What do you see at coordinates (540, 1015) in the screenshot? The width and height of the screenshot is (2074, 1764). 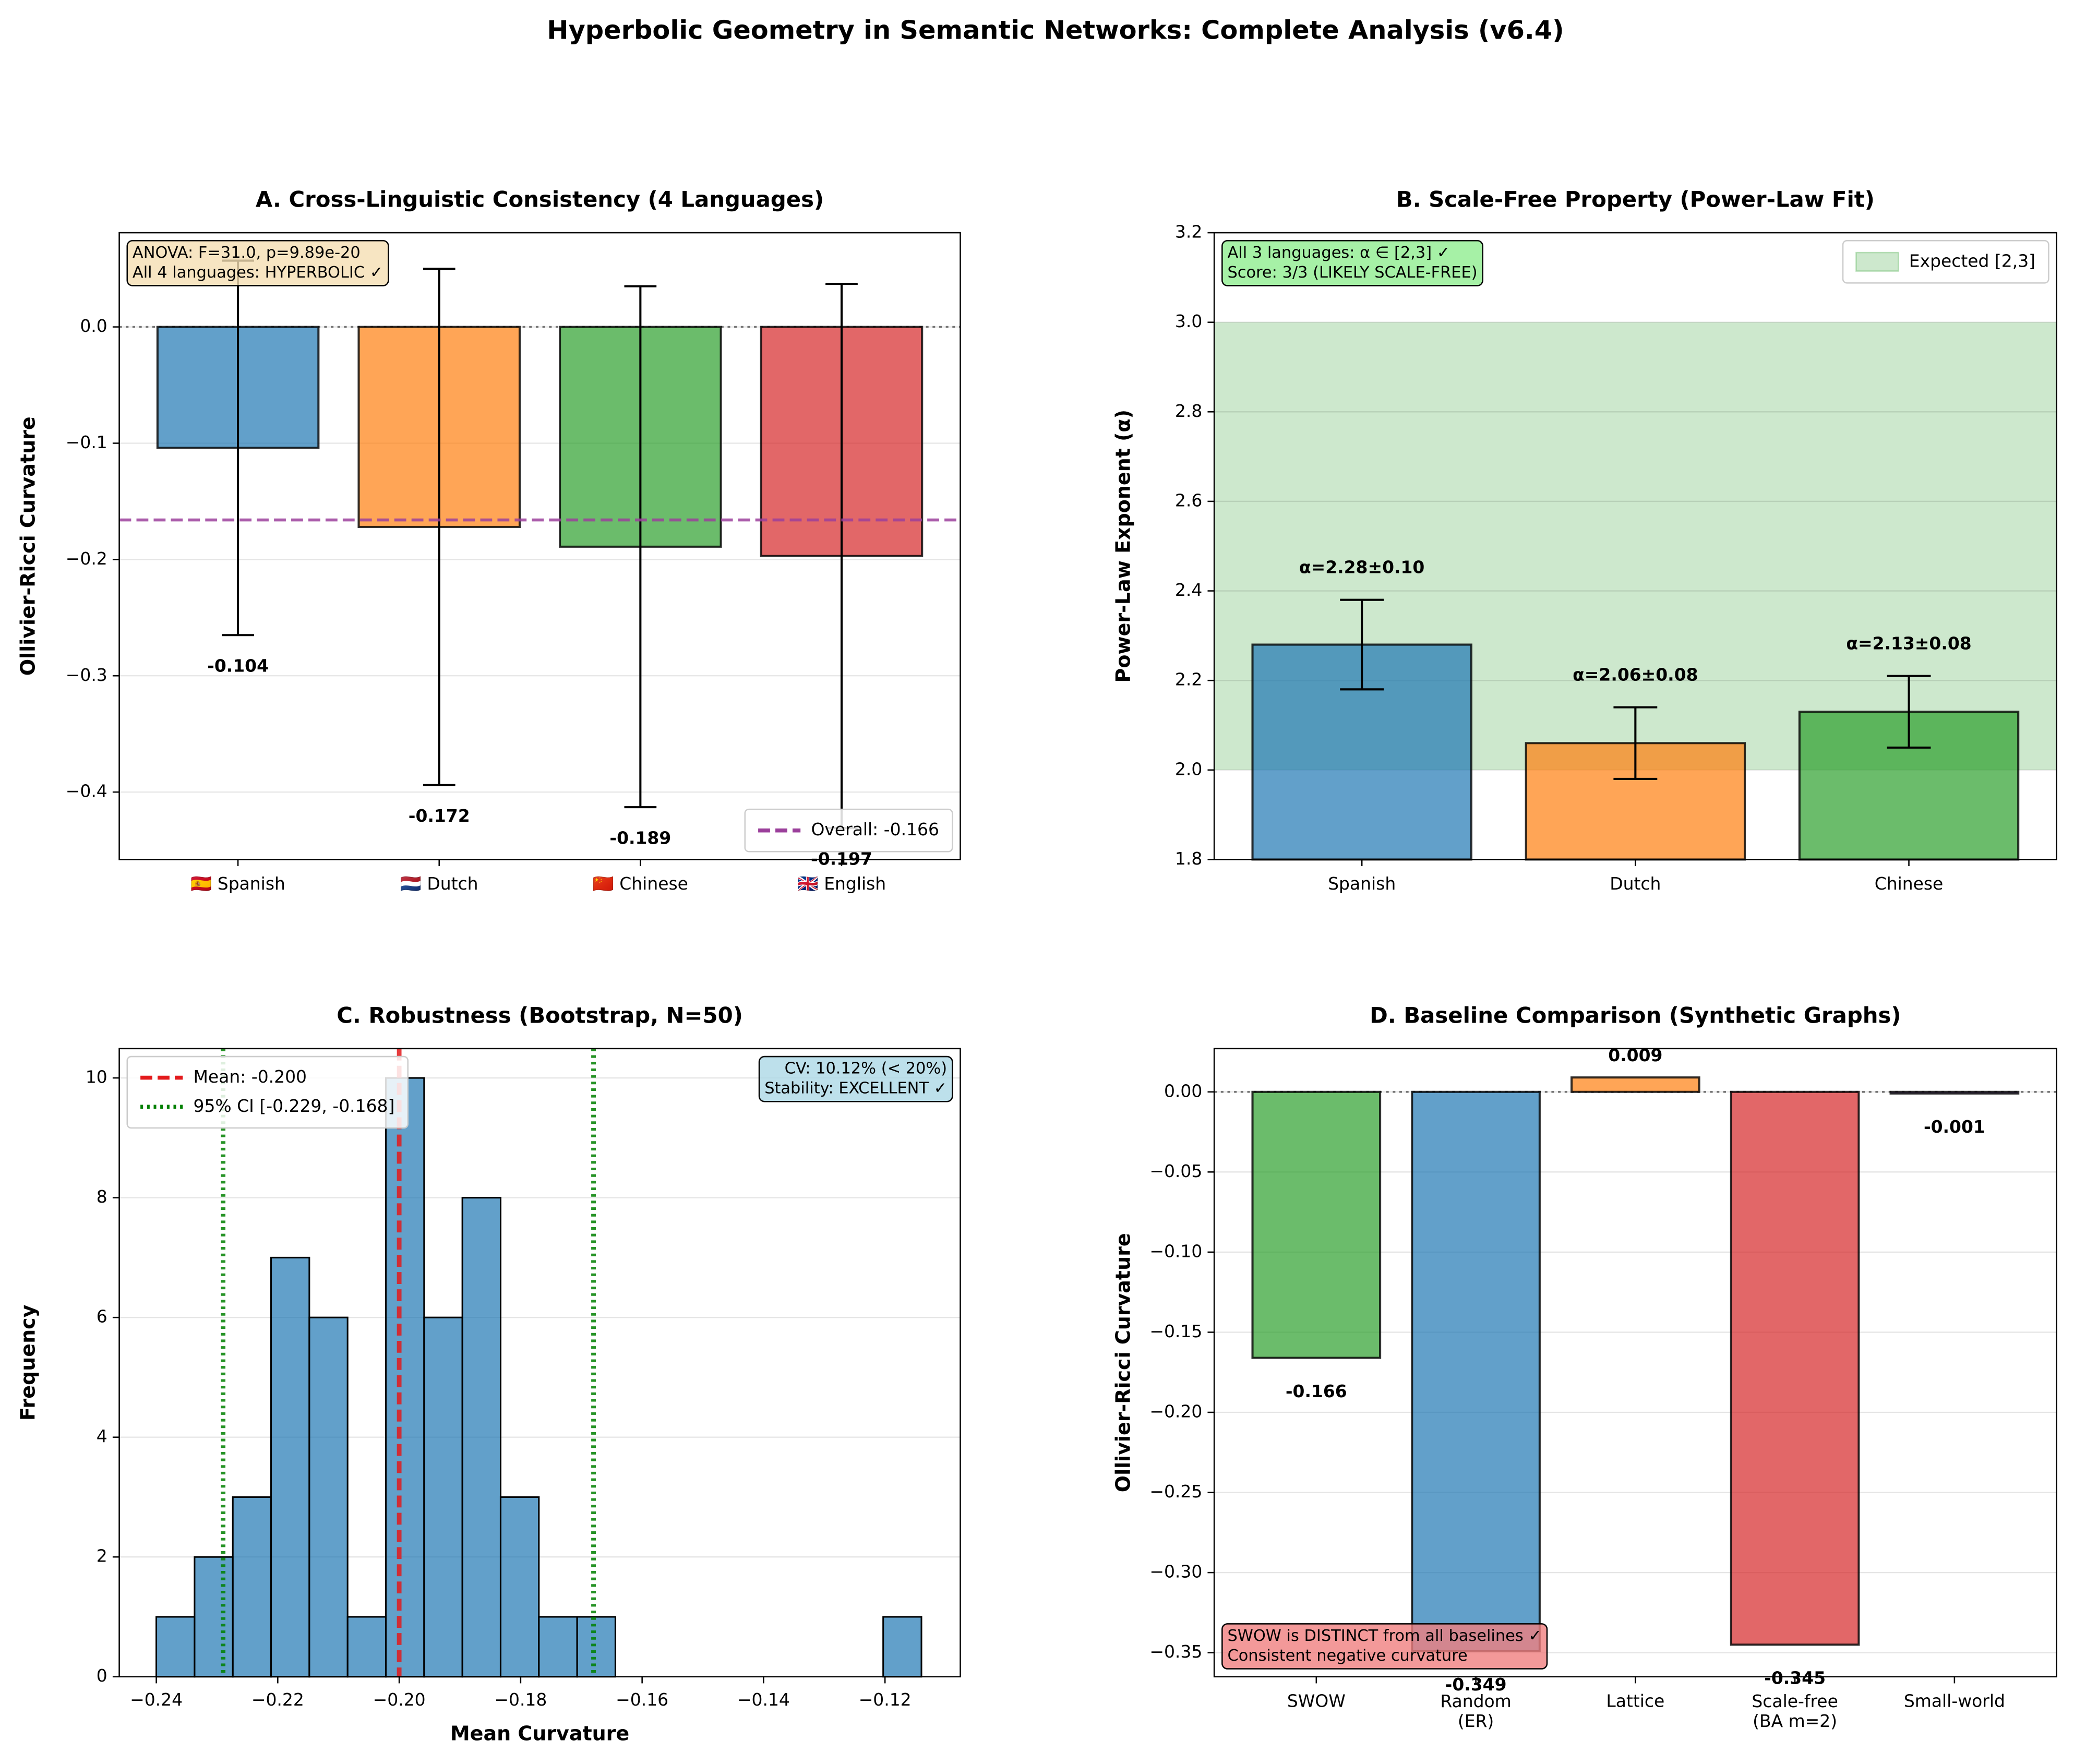 I see `panel-title: C. Robustness (Bootstrap, N=50)` at bounding box center [540, 1015].